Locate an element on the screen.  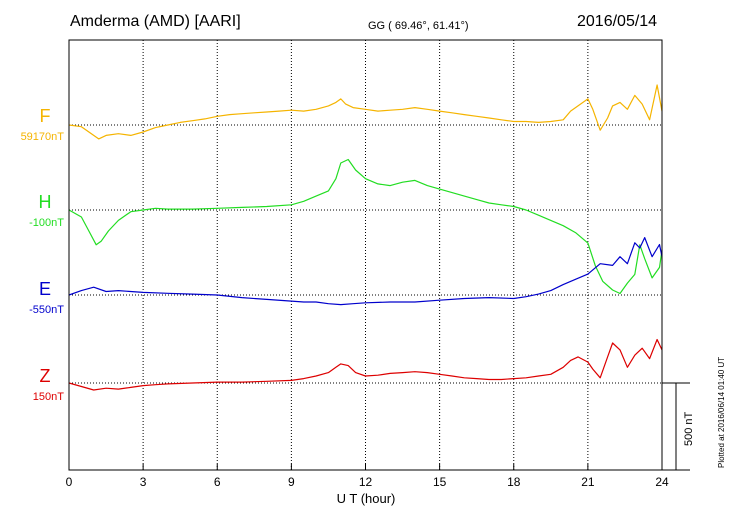
coordinates-label: GG ( 69.46°, 61.41°) is located at coordinates (418, 26).